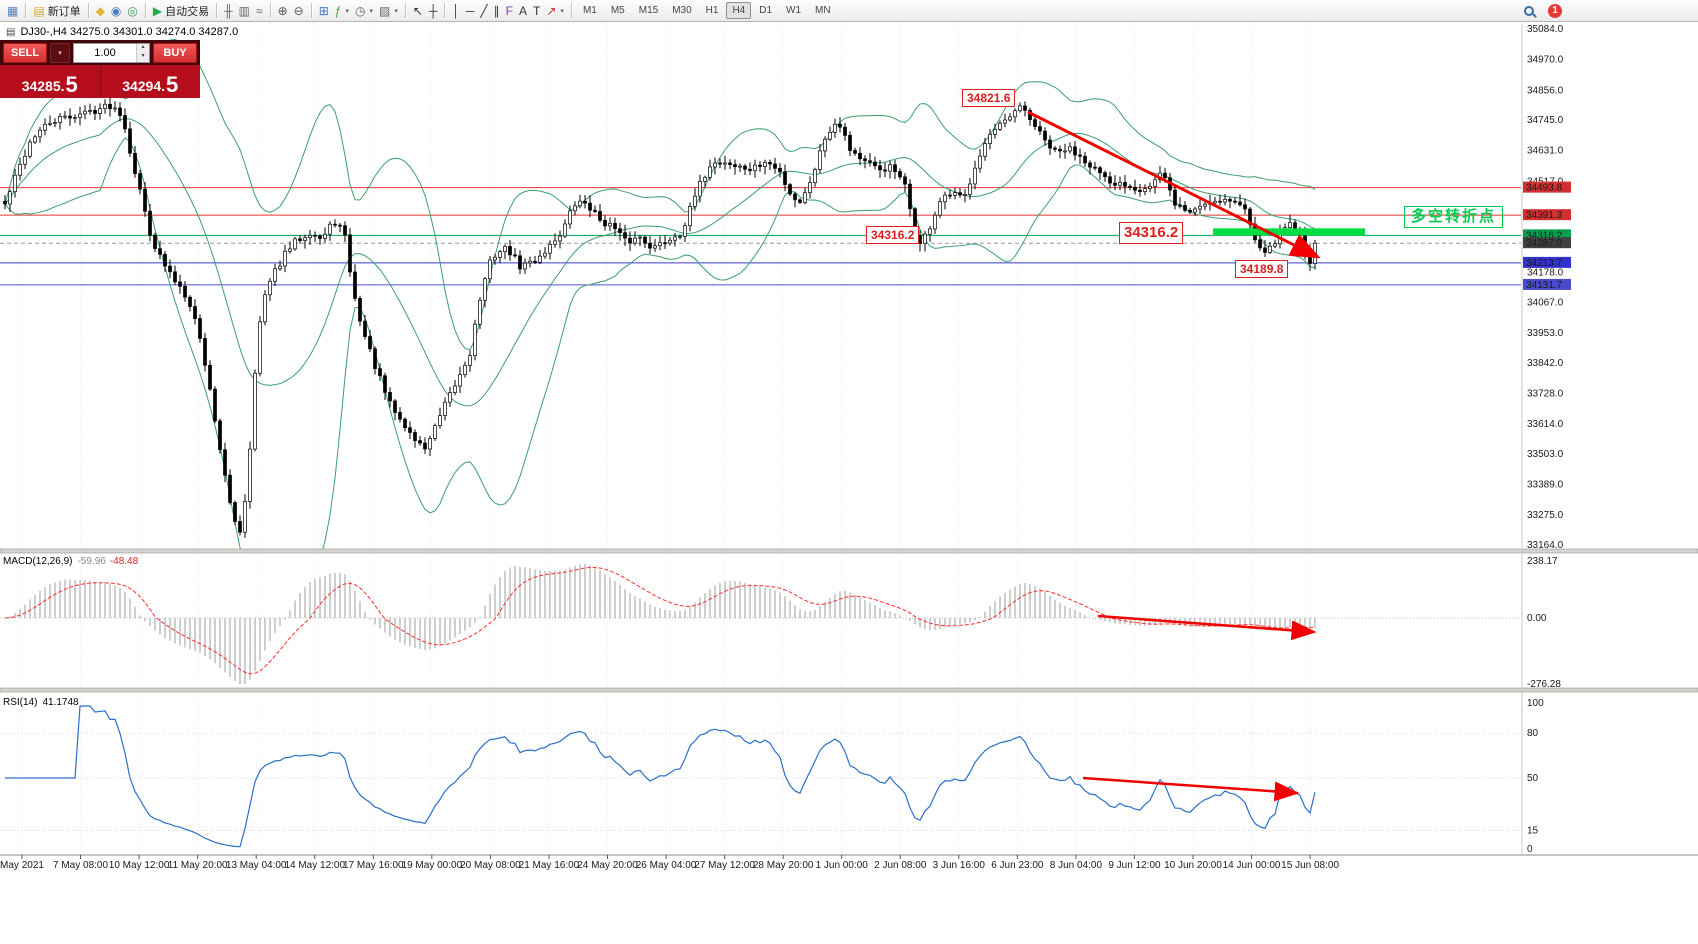  Describe the element at coordinates (299, 11) in the screenshot. I see `zoom-out-icon: ⊖` at that location.